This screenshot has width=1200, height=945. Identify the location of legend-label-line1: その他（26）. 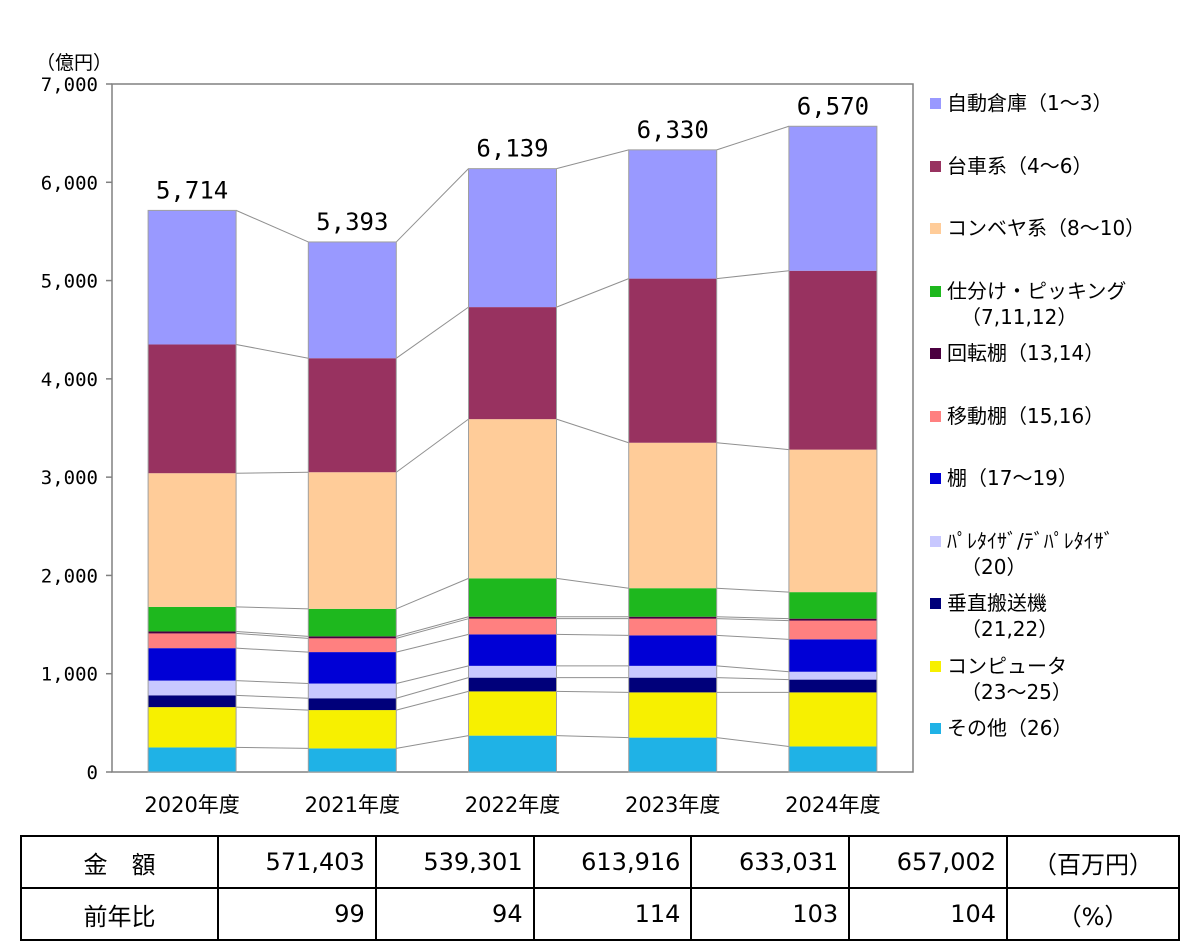
(1010, 728).